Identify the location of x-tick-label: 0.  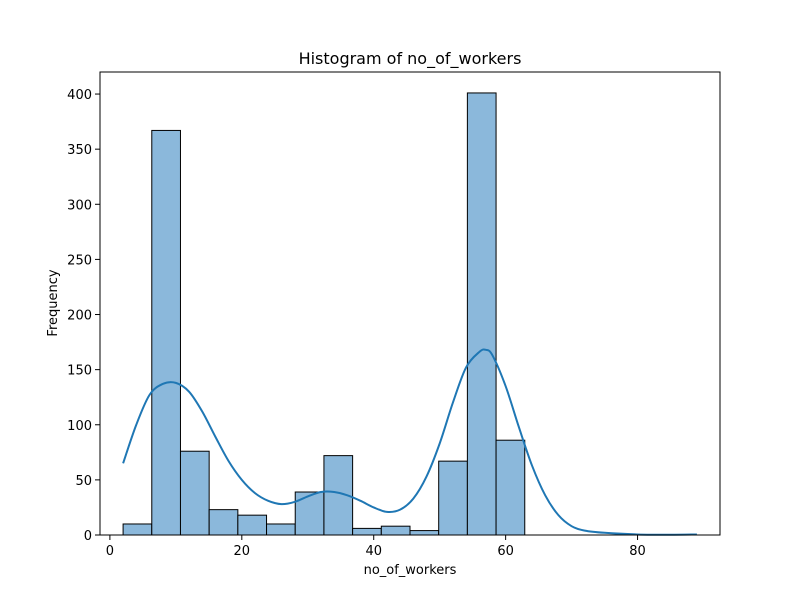
(110, 551).